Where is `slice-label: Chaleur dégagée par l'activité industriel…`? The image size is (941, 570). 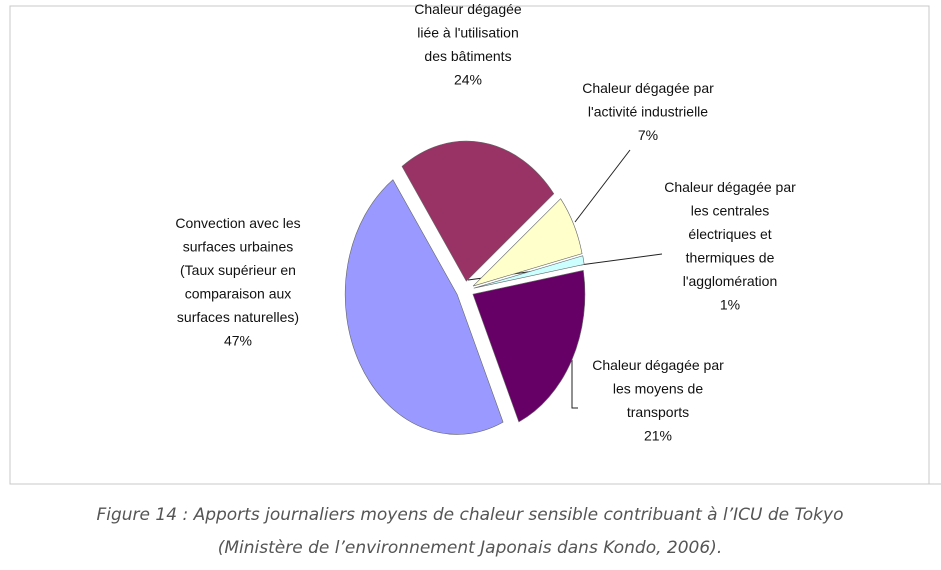
slice-label: Chaleur dégagée par l'activité industriel… is located at coordinates (648, 100).